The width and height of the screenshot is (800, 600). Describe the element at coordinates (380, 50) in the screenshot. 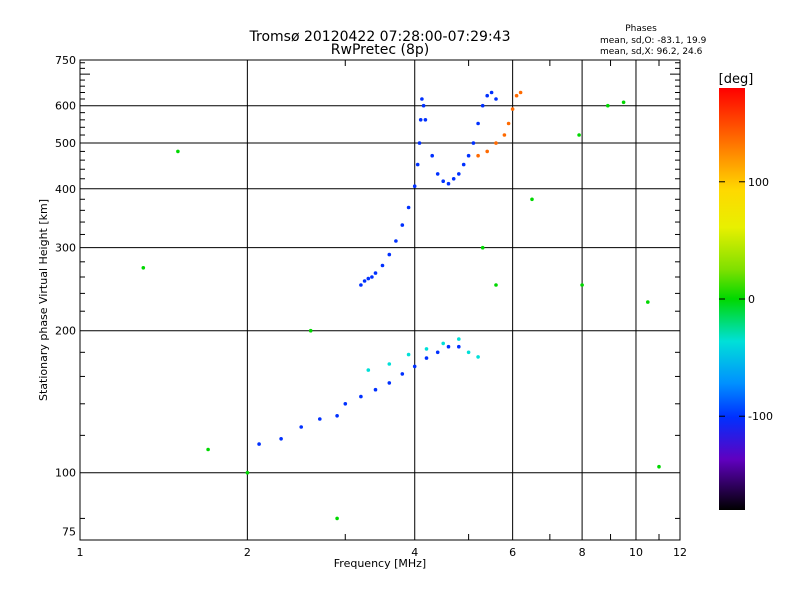

I see `chart-subtitle: RwPretec (8p)` at that location.